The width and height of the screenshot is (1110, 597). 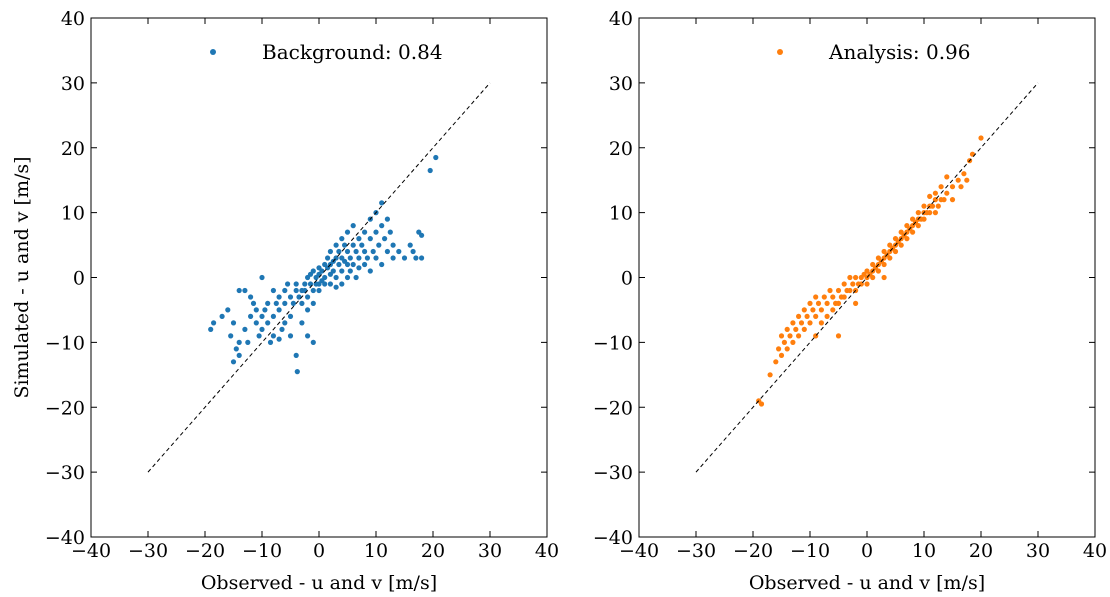 I want to click on y-tick-label: 20, so click(x=73, y=149).